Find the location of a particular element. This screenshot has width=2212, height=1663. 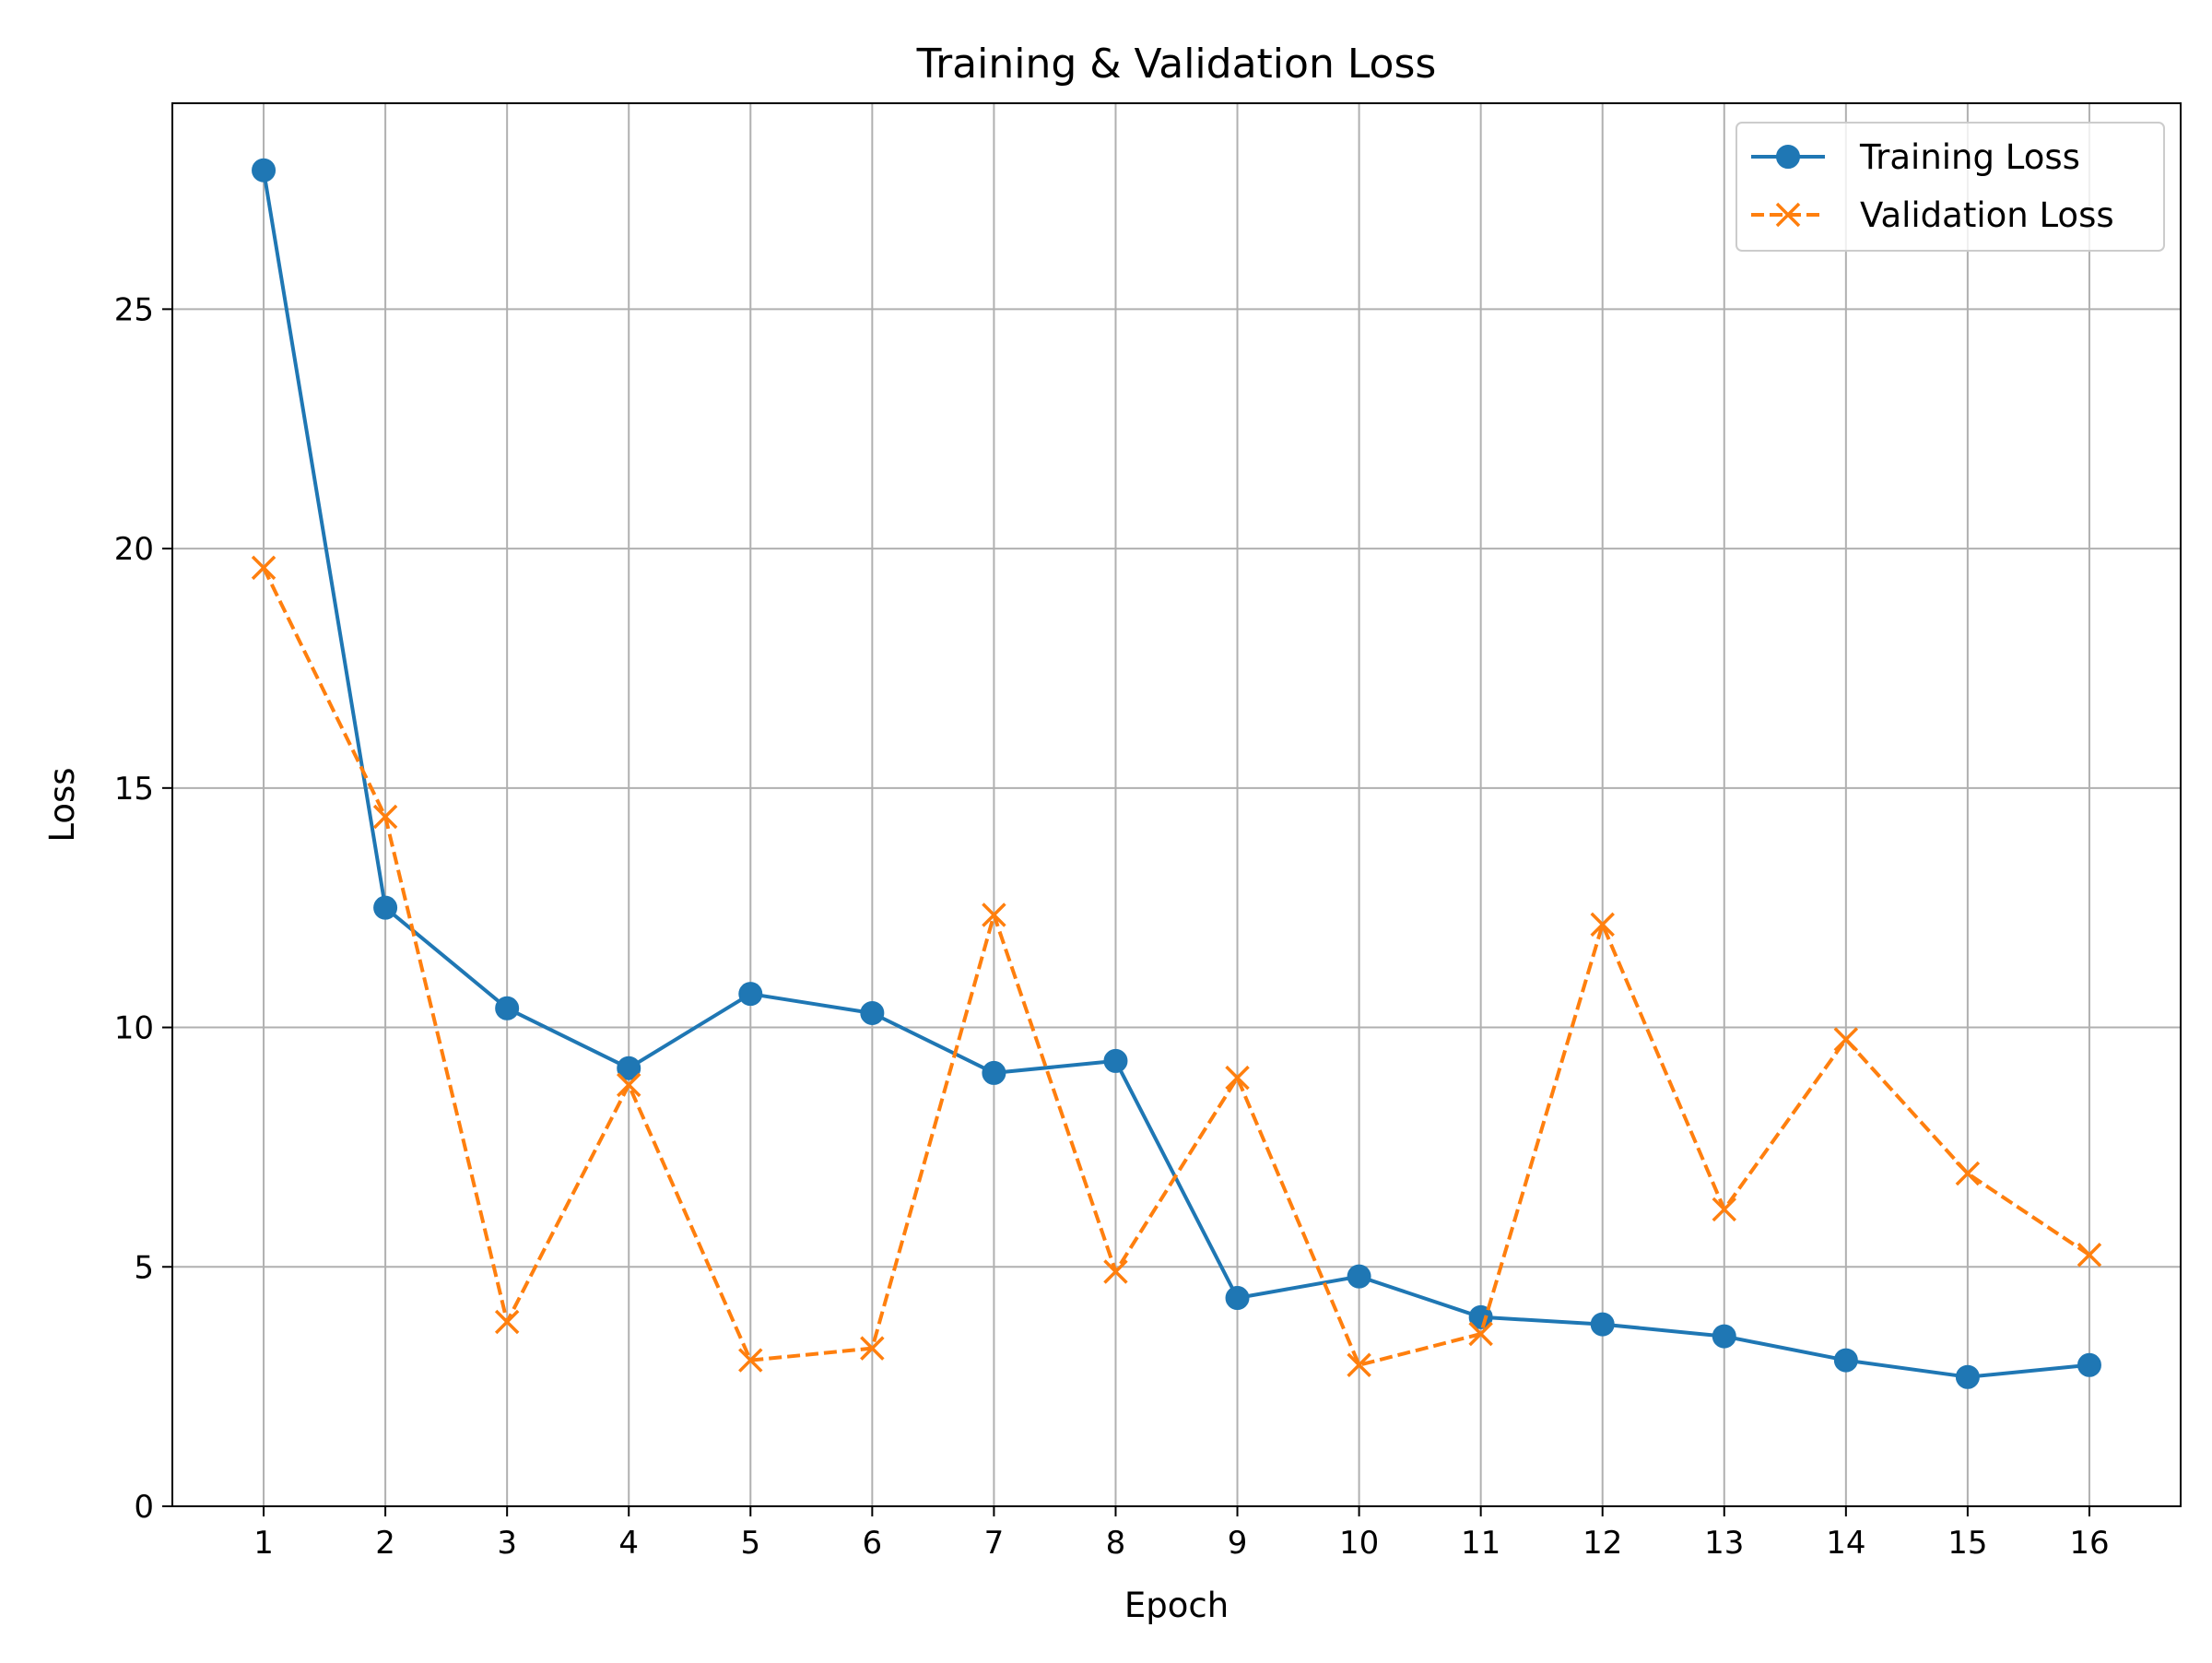

x-tick-label: 9 is located at coordinates (1238, 1543).